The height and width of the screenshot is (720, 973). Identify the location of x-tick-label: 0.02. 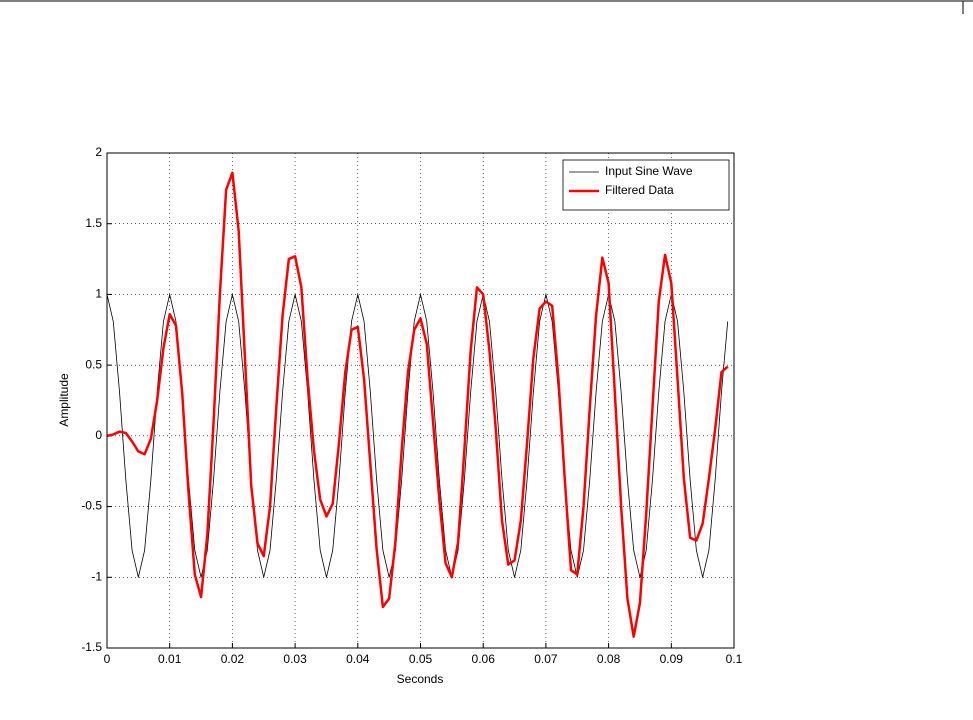
(233, 659).